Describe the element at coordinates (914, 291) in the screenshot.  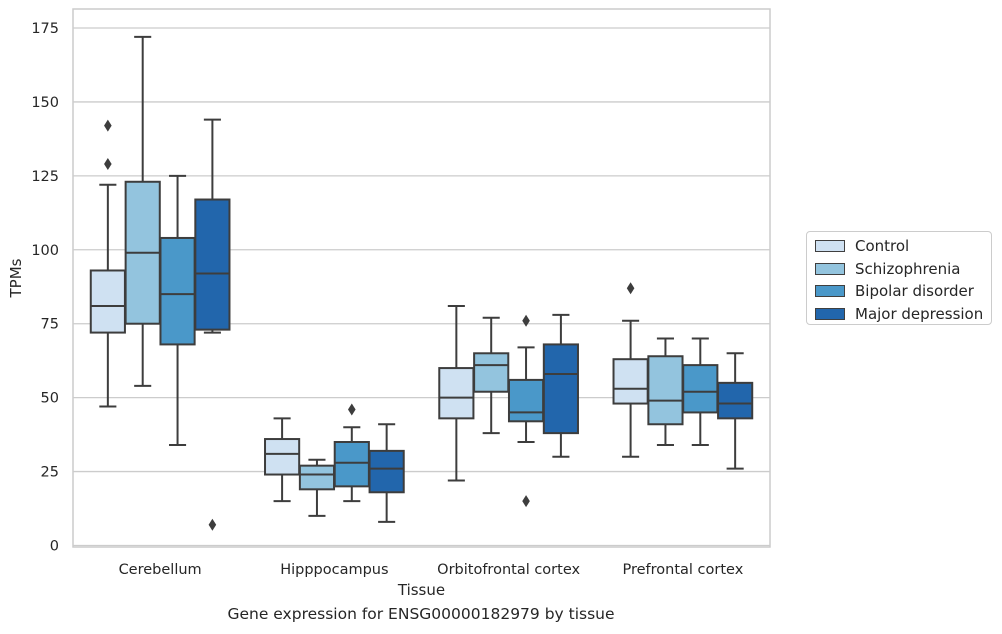
I see `legend-label: Bipolar disorder` at that location.